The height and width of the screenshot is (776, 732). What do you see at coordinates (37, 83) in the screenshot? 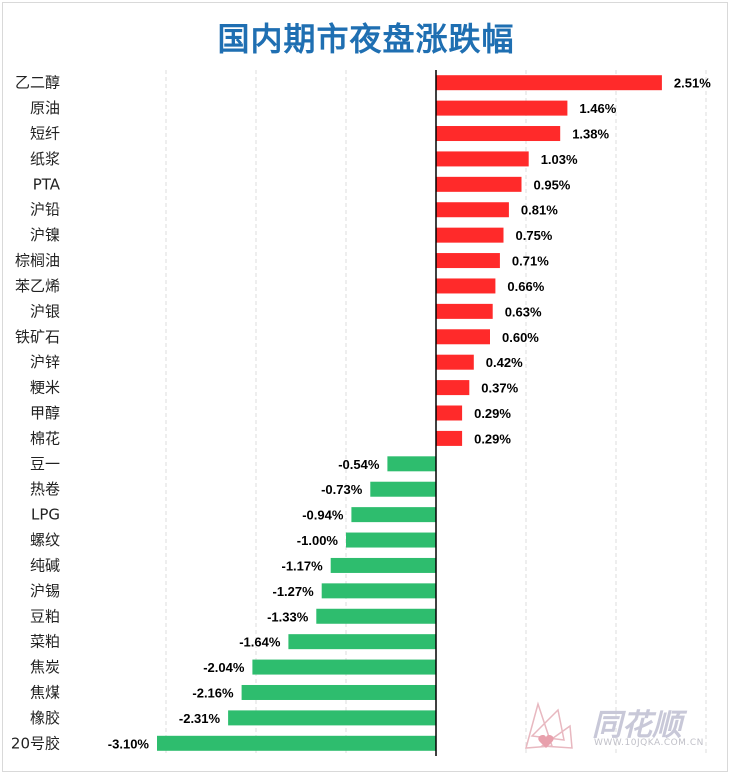
I see `category-label: 乙二醇` at bounding box center [37, 83].